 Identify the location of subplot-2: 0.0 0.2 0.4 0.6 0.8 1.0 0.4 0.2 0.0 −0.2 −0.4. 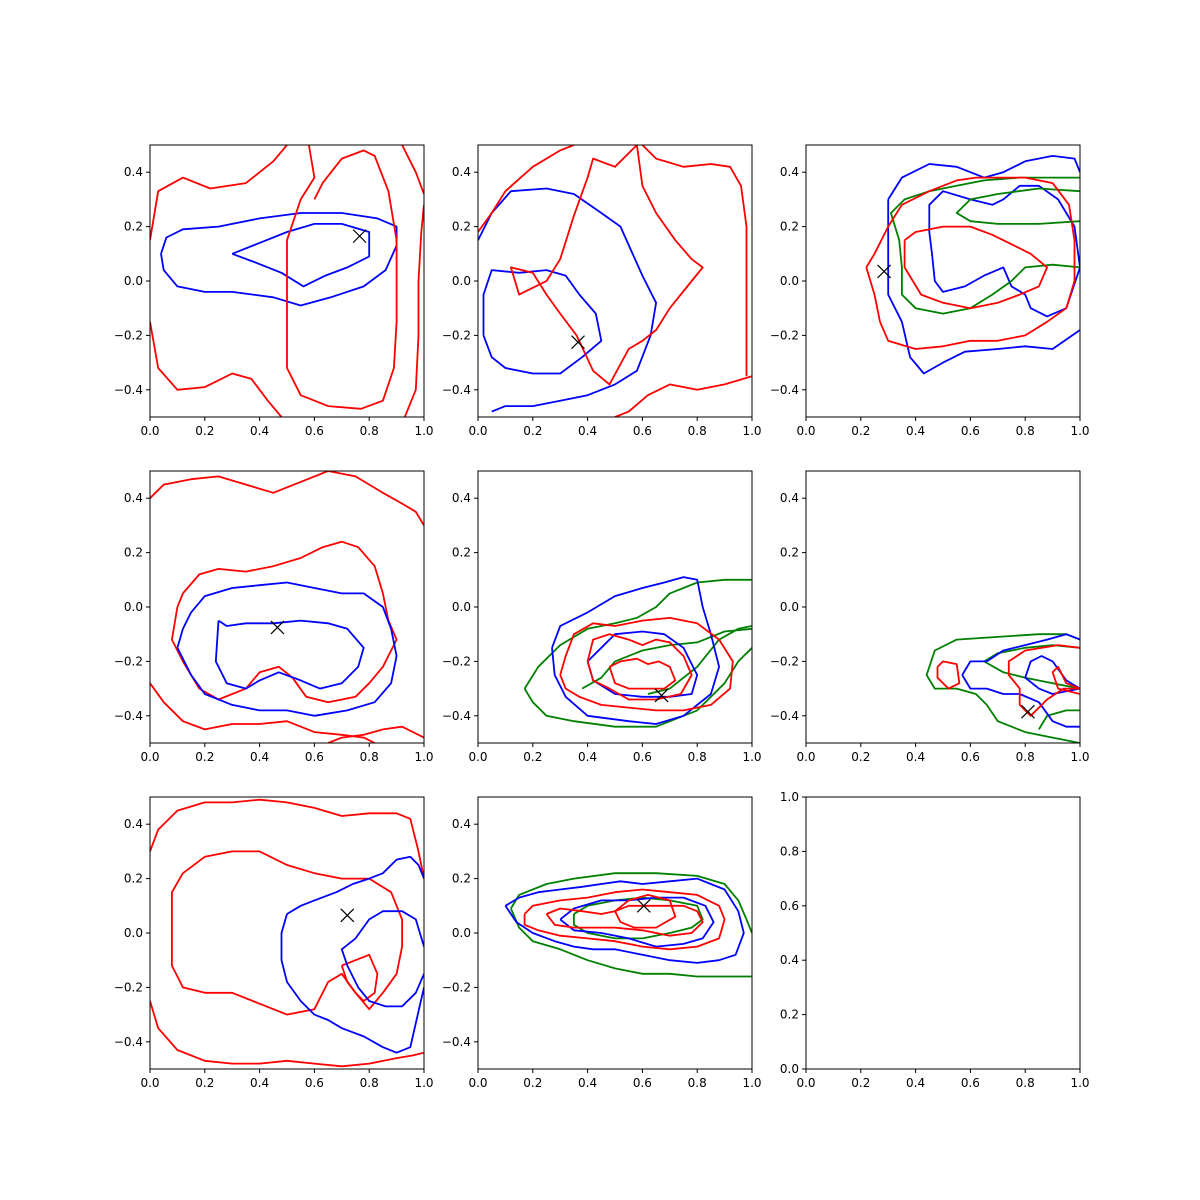
(602, 291).